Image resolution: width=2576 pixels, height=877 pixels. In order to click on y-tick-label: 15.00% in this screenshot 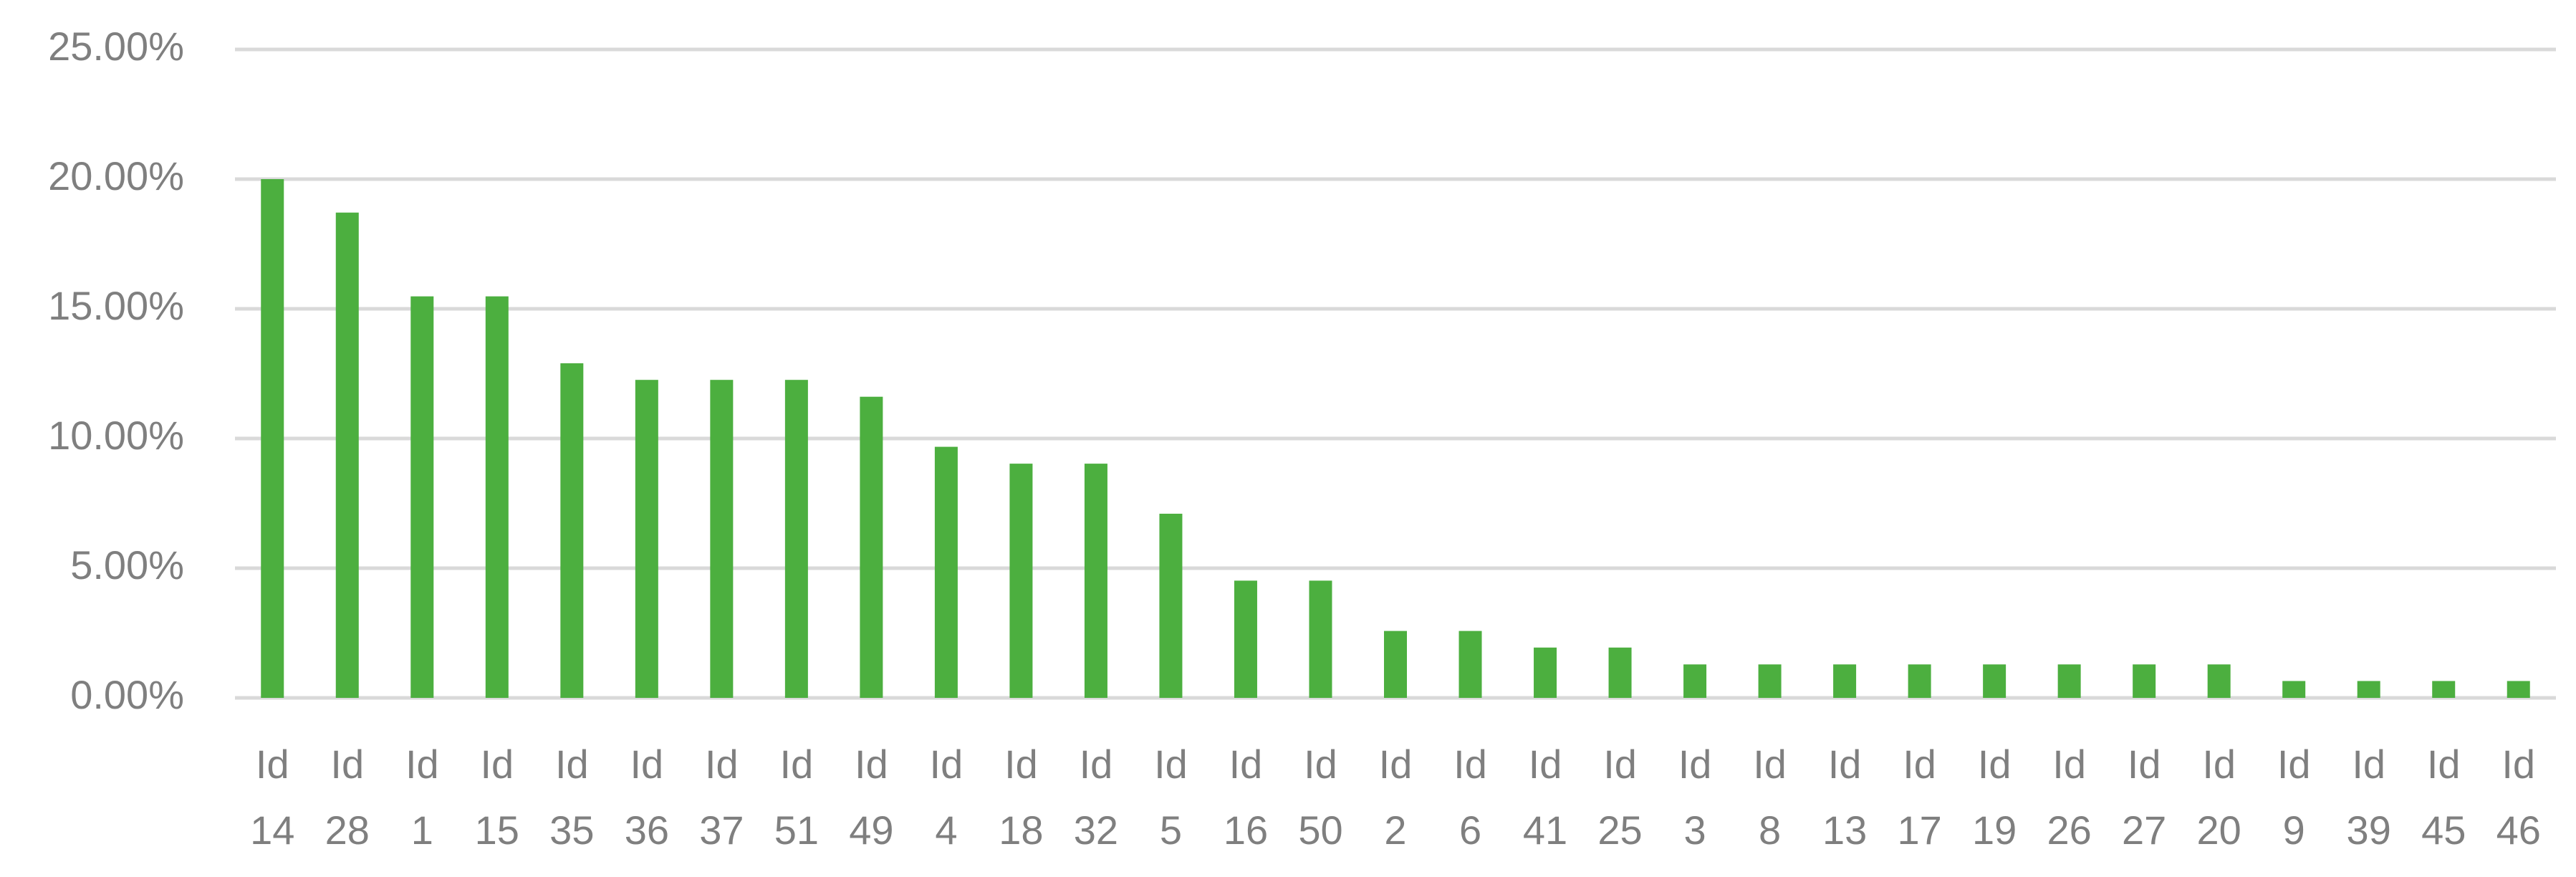, I will do `click(116, 305)`.